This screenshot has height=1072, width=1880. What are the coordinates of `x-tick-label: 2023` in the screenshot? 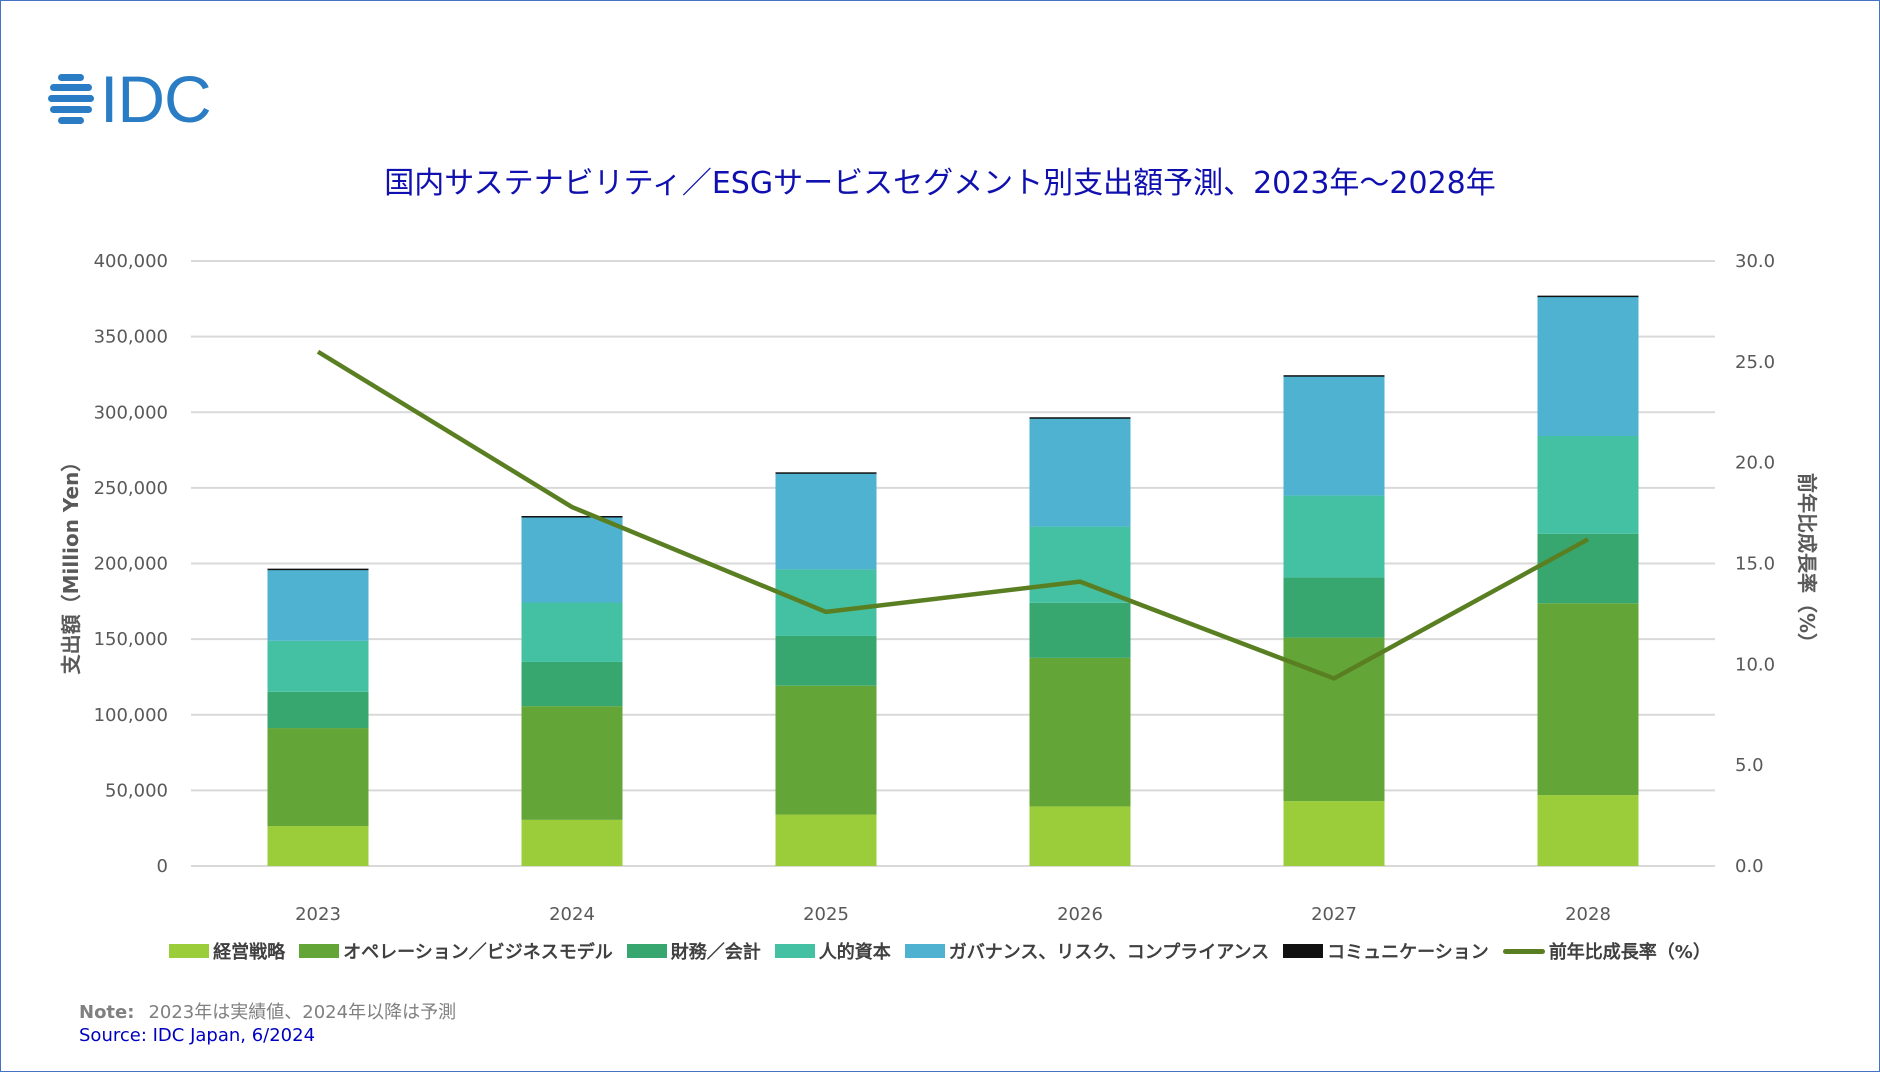 It's located at (318, 914).